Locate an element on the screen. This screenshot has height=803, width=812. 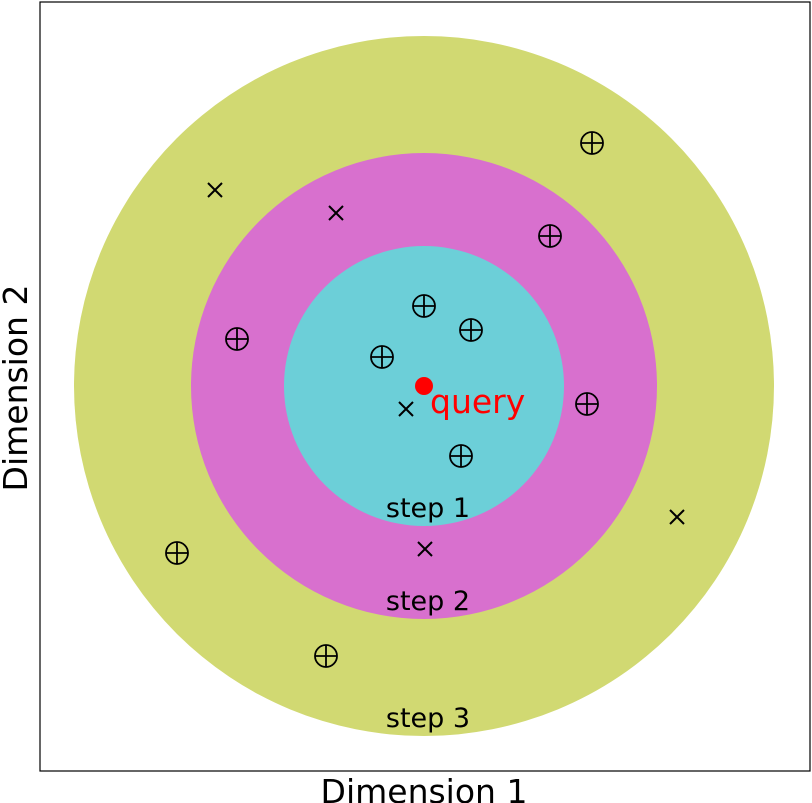
step-3-label: step 3 is located at coordinates (428, 718).